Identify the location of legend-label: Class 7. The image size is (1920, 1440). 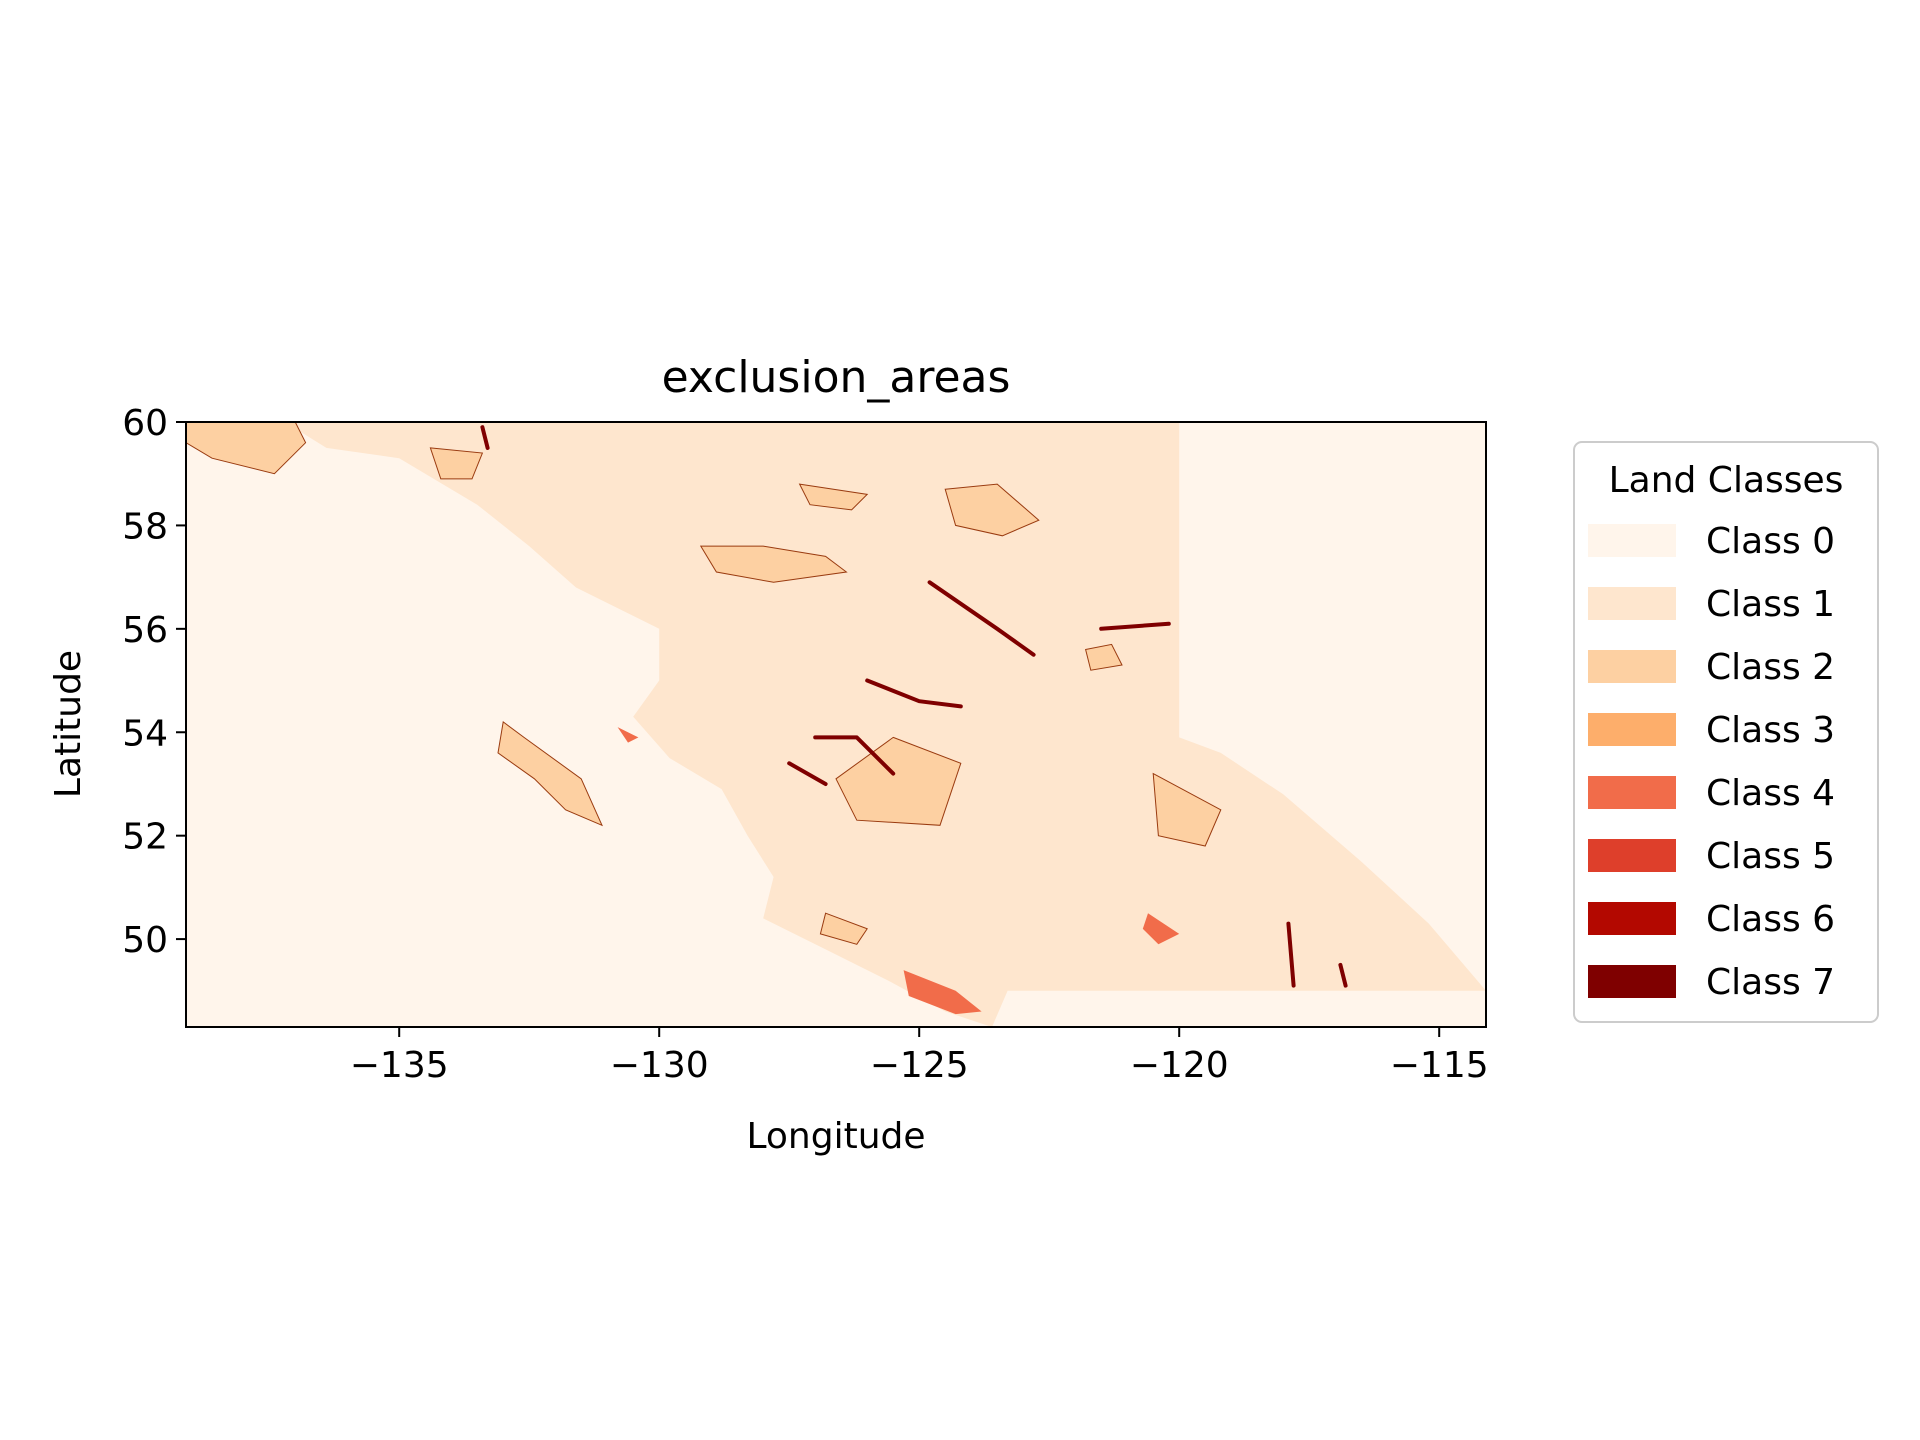
(1770, 982).